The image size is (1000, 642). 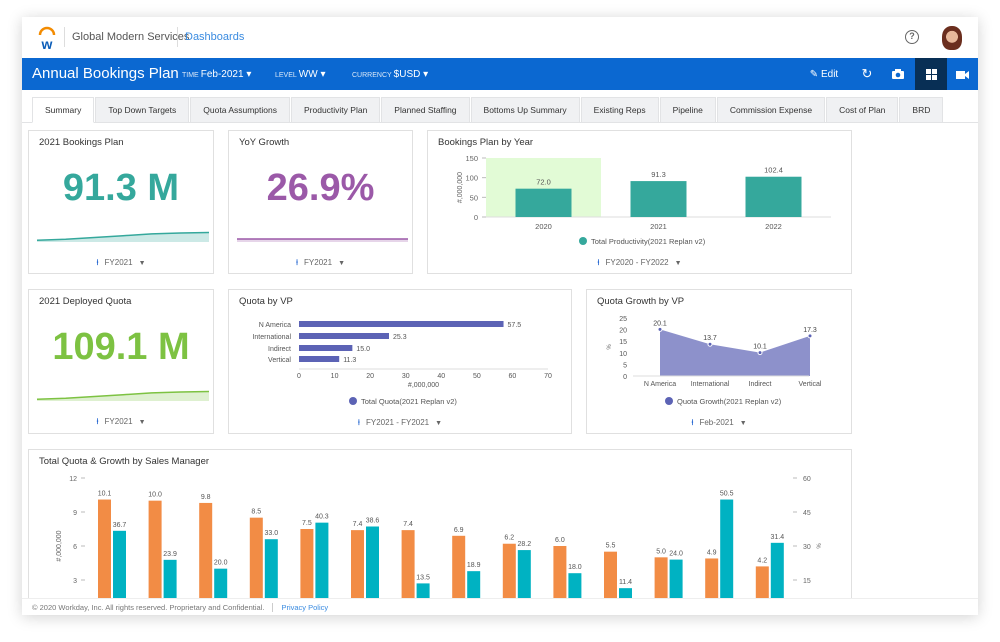 I want to click on time-filter: TIME Feb-2021 ▾, so click(x=217, y=74).